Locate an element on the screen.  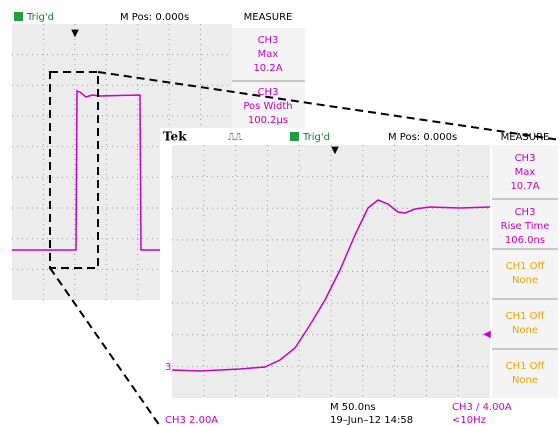
measure-value: 100.2µs is located at coordinates (268, 120).